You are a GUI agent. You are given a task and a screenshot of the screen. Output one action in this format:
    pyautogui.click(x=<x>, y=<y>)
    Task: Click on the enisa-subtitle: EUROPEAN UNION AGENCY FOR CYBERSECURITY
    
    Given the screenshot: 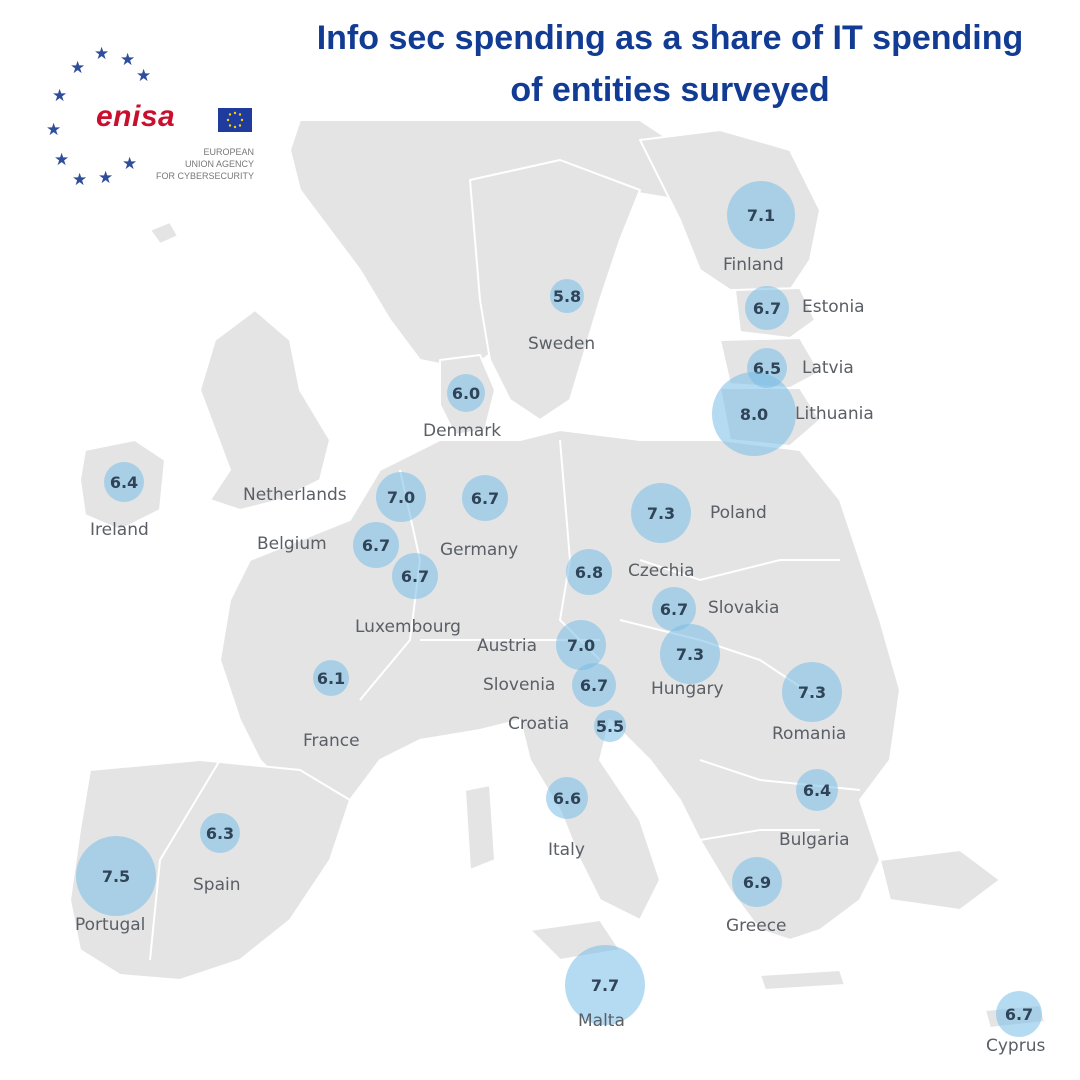 What is the action you would take?
    pyautogui.click(x=202, y=164)
    